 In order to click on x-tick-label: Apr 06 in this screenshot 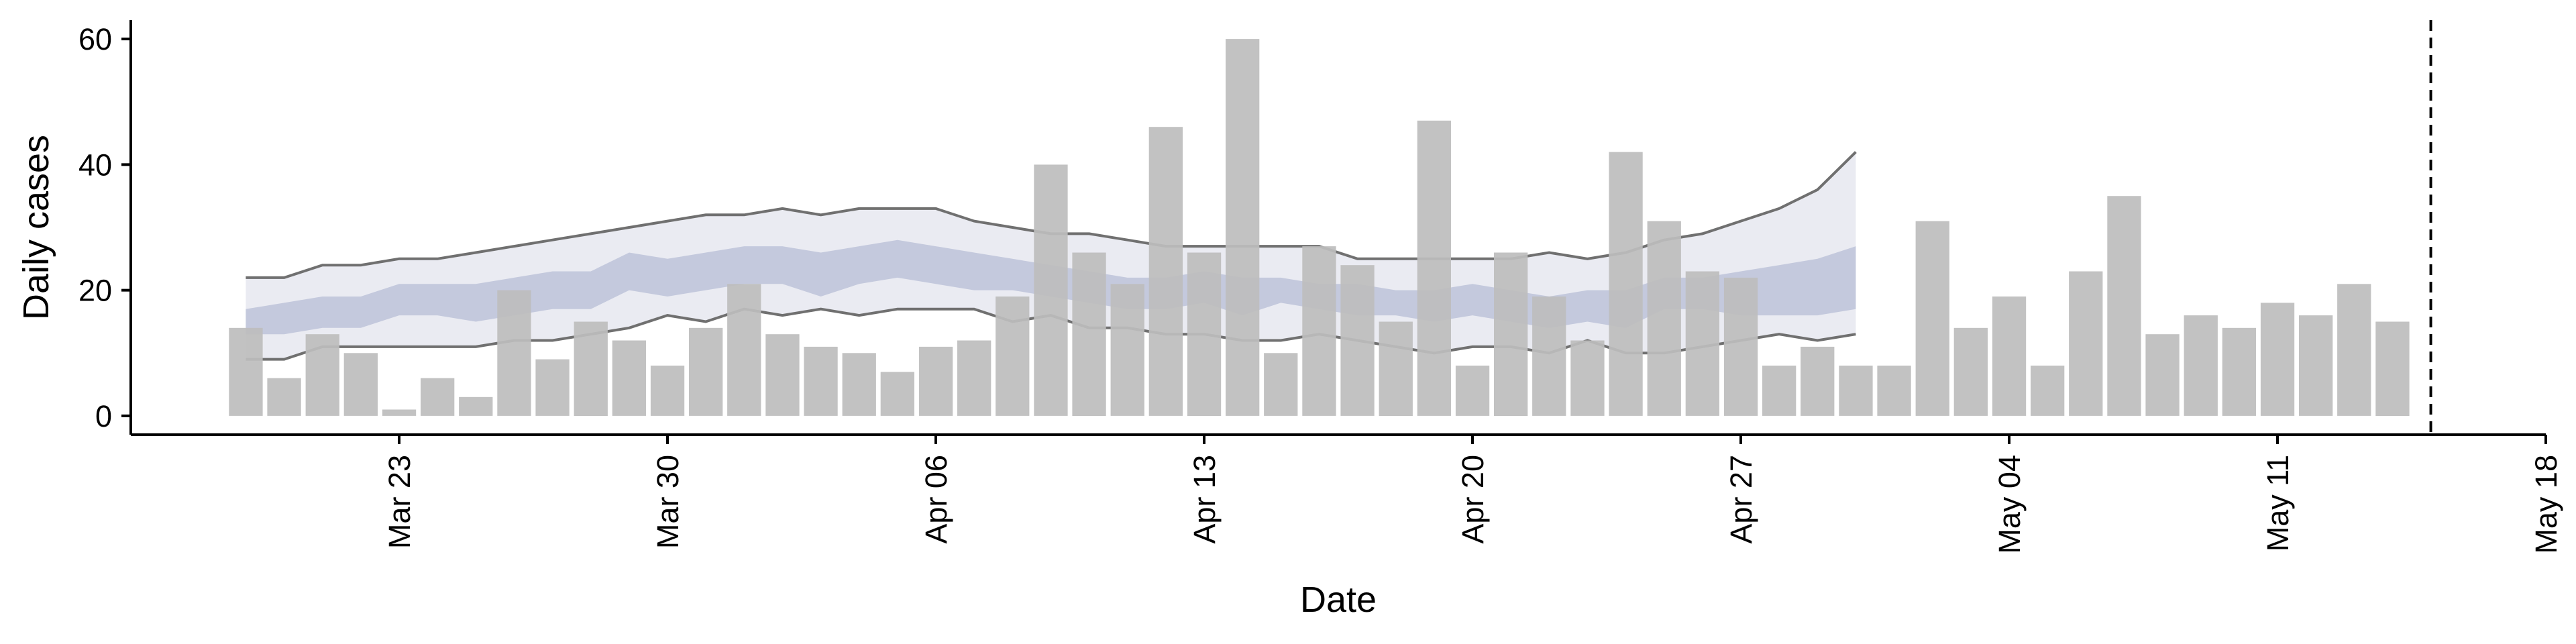, I will do `click(936, 499)`.